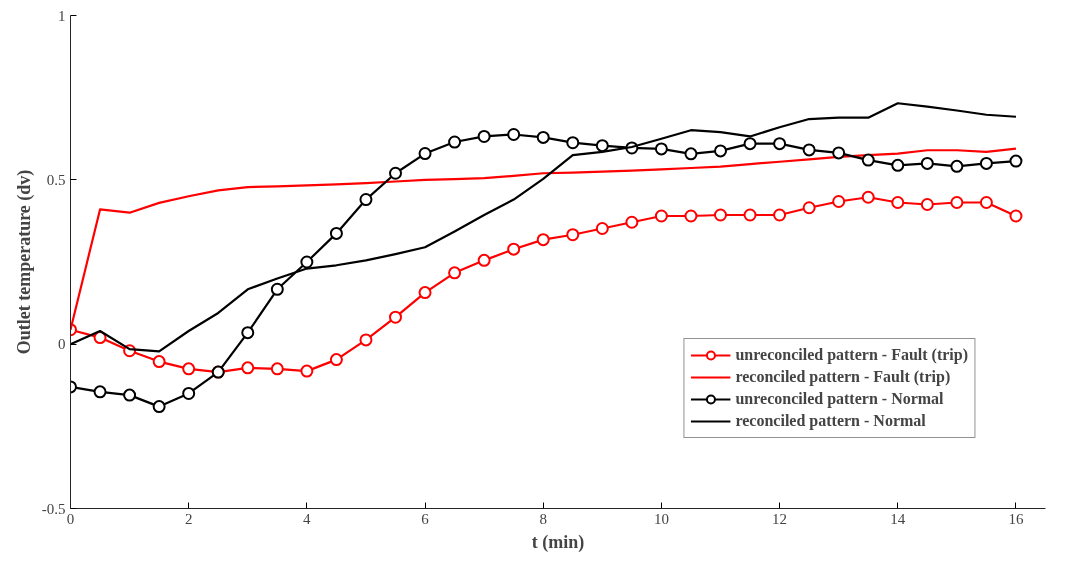 The width and height of the screenshot is (1075, 562). I want to click on y-tick-label: 0.5, so click(56, 179).